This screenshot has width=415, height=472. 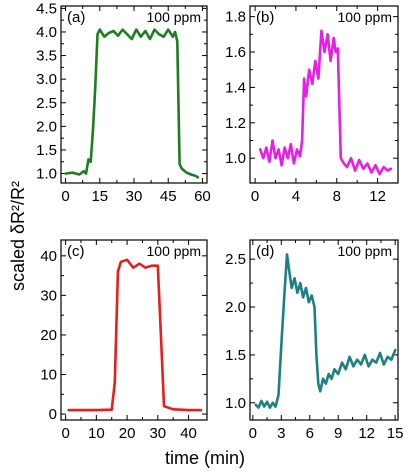 I want to click on x-tick-label: 20, so click(x=127, y=433).